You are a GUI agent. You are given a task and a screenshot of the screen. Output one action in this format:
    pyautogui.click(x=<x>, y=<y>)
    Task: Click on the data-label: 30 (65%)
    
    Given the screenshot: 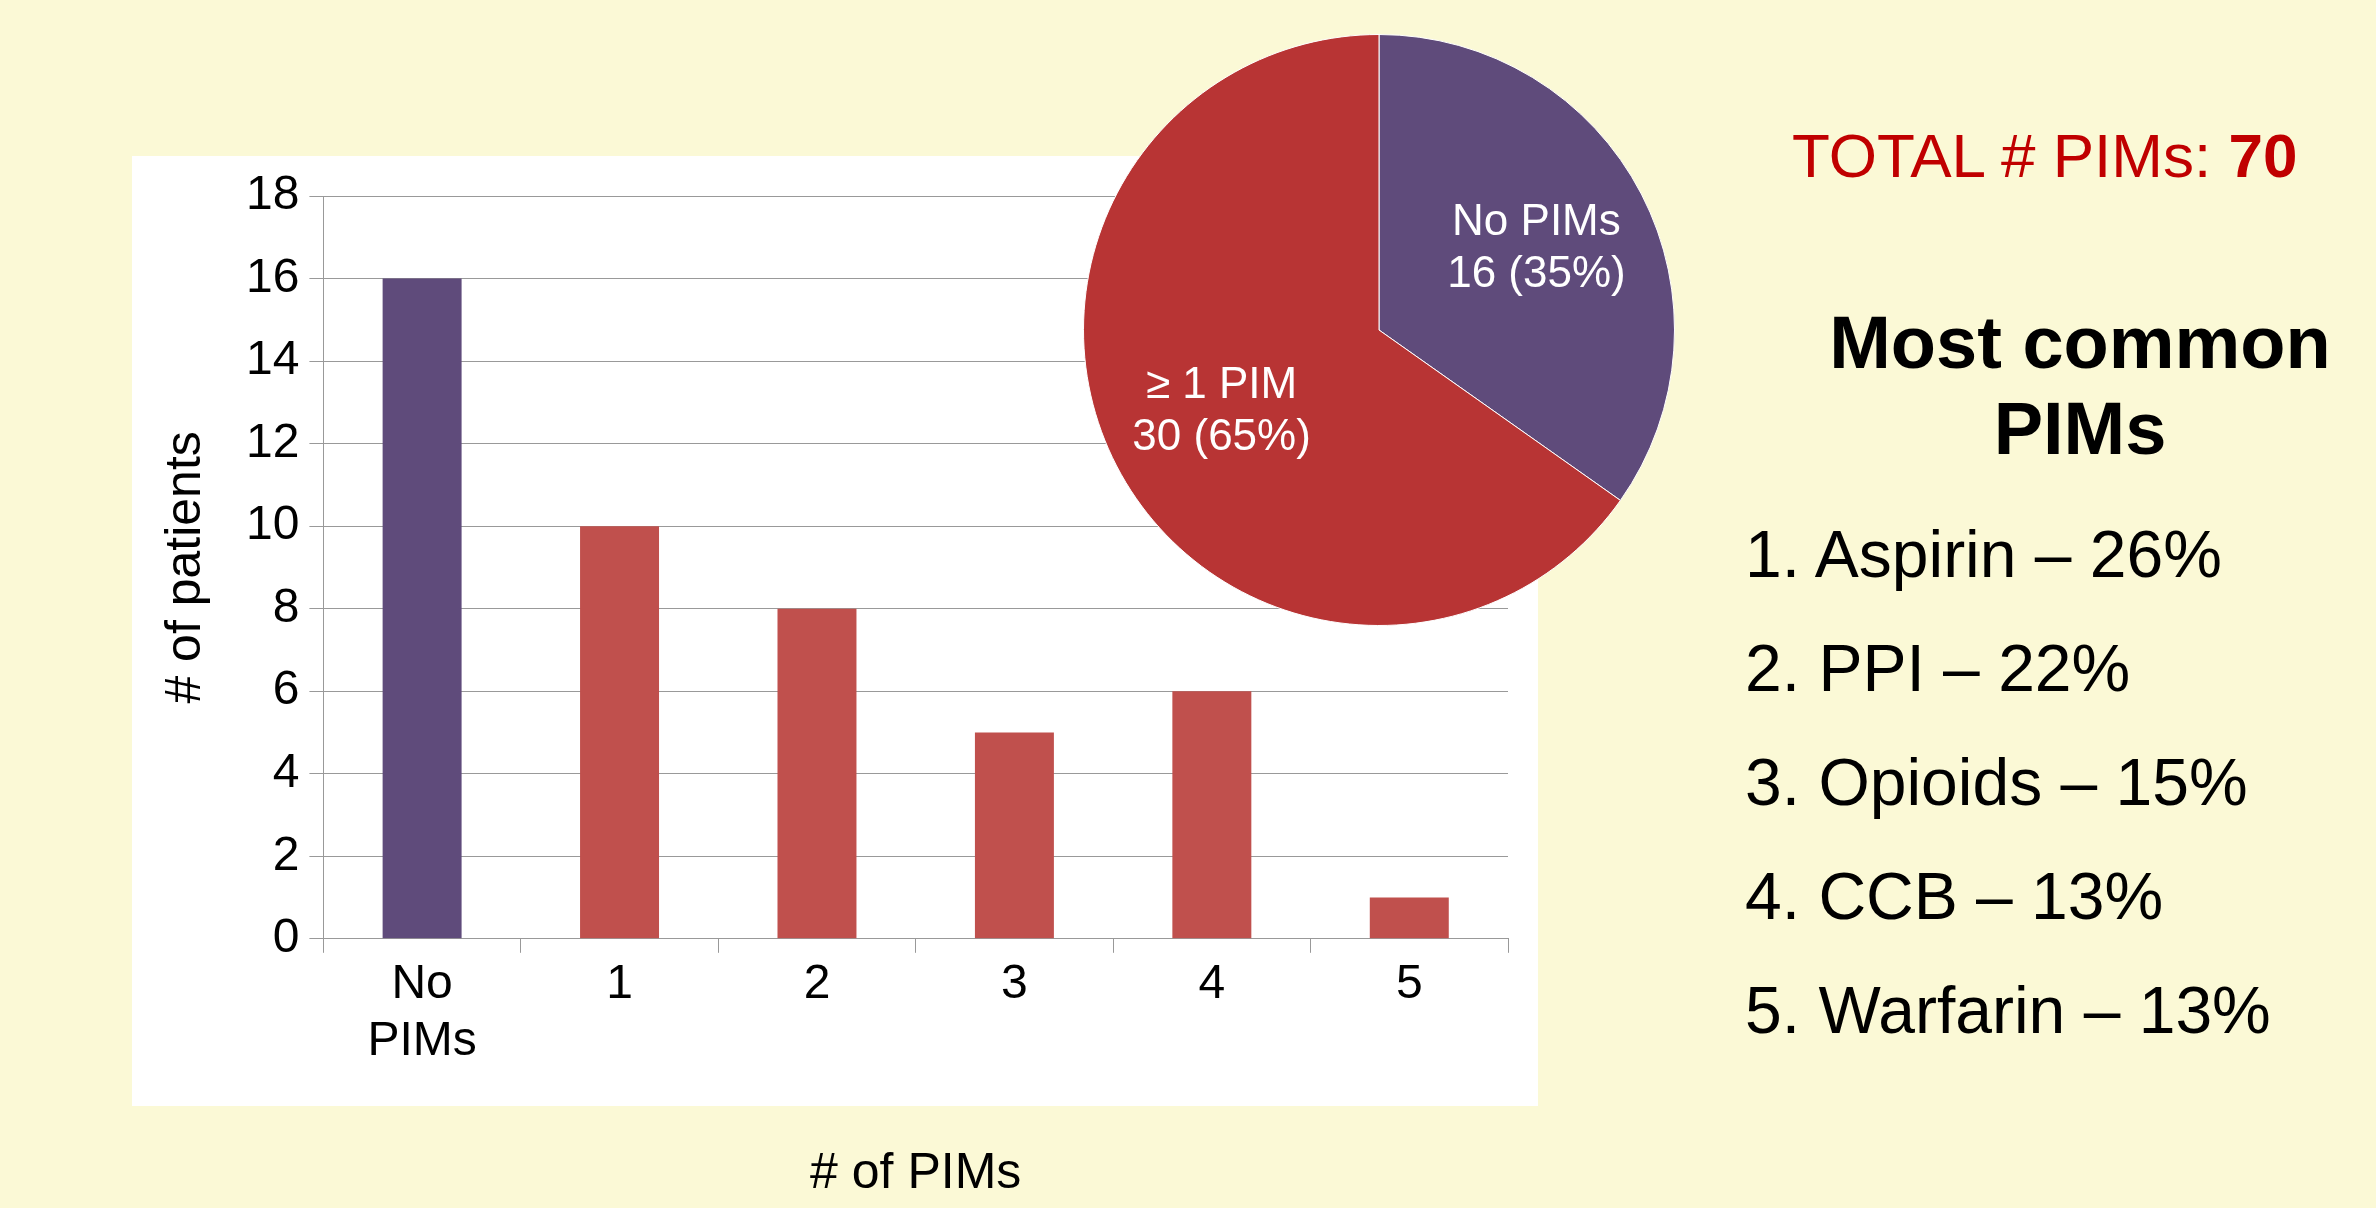 What is the action you would take?
    pyautogui.click(x=1221, y=434)
    